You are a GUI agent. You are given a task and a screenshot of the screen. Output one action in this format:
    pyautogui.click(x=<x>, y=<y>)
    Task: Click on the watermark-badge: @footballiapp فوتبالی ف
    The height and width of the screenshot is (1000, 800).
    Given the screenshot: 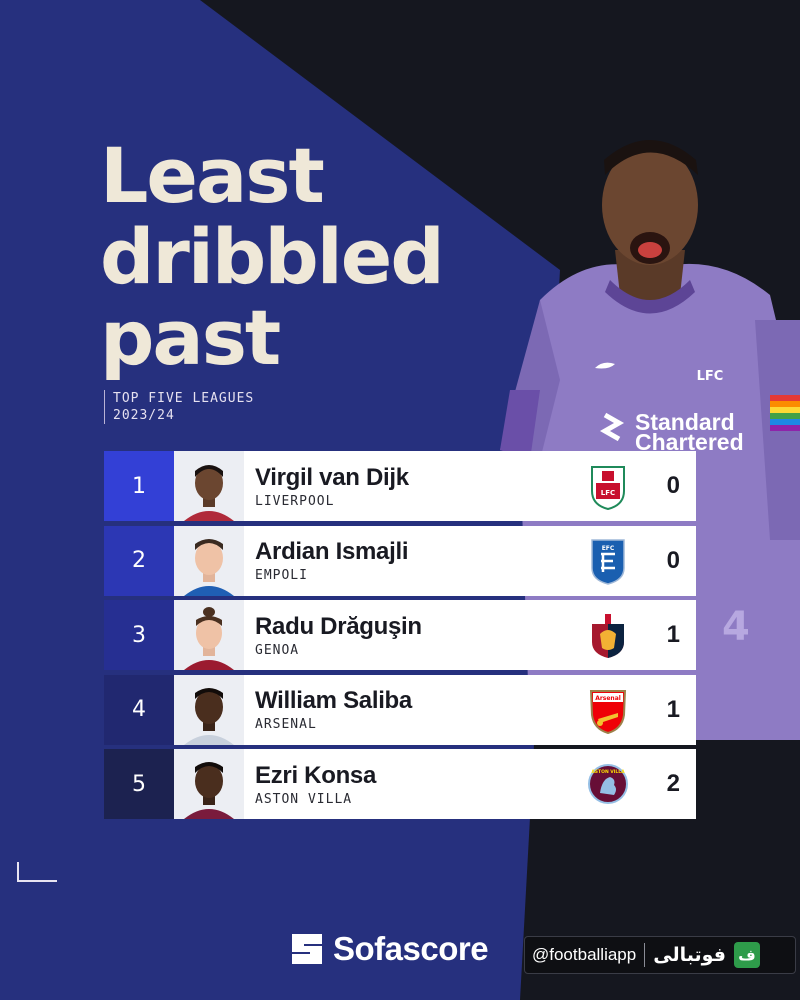 What is the action you would take?
    pyautogui.click(x=660, y=955)
    